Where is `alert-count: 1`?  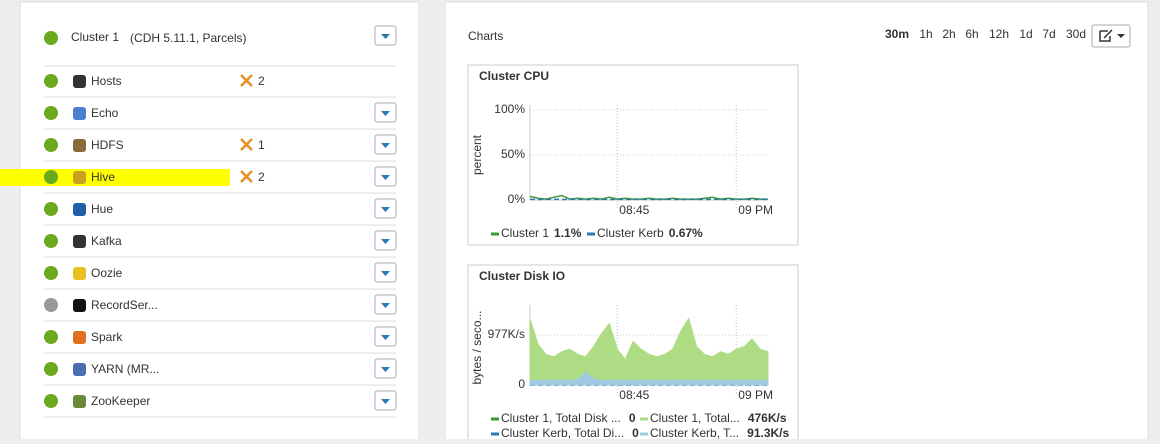 alert-count: 1 is located at coordinates (261, 145).